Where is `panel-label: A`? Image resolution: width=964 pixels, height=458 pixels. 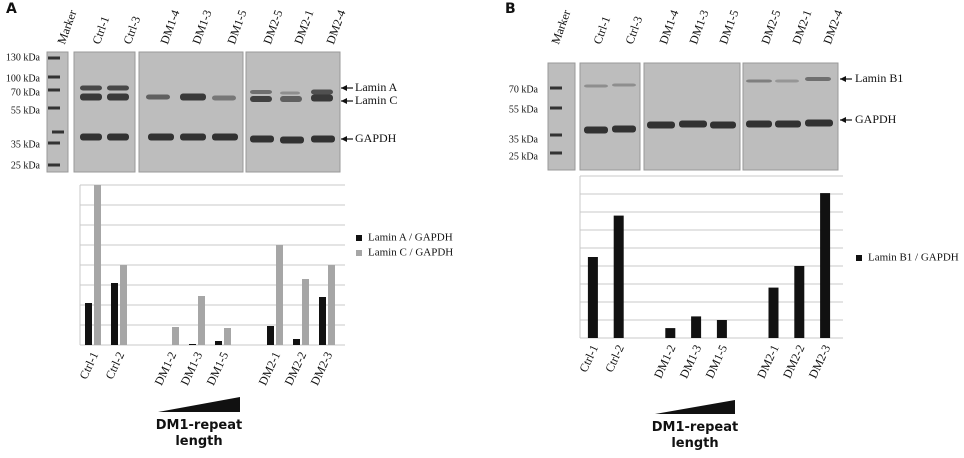
panel-label: A is located at coordinates (11, 9).